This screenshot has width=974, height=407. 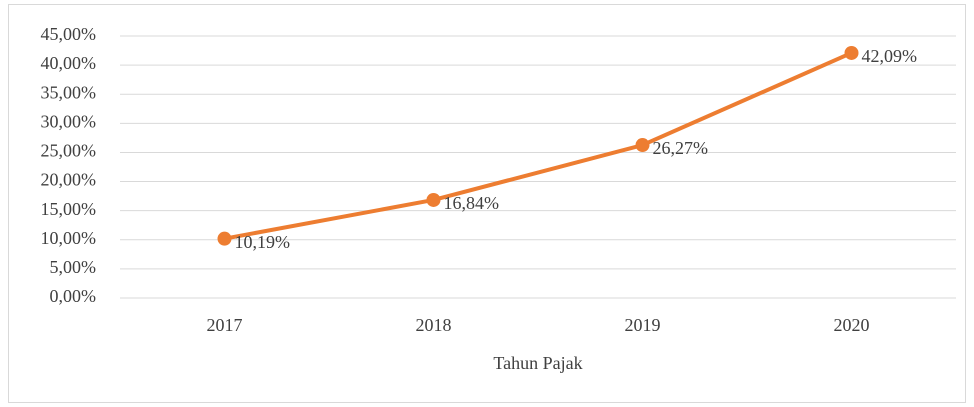 What do you see at coordinates (73, 296) in the screenshot?
I see `y-tick-label: 0,00%` at bounding box center [73, 296].